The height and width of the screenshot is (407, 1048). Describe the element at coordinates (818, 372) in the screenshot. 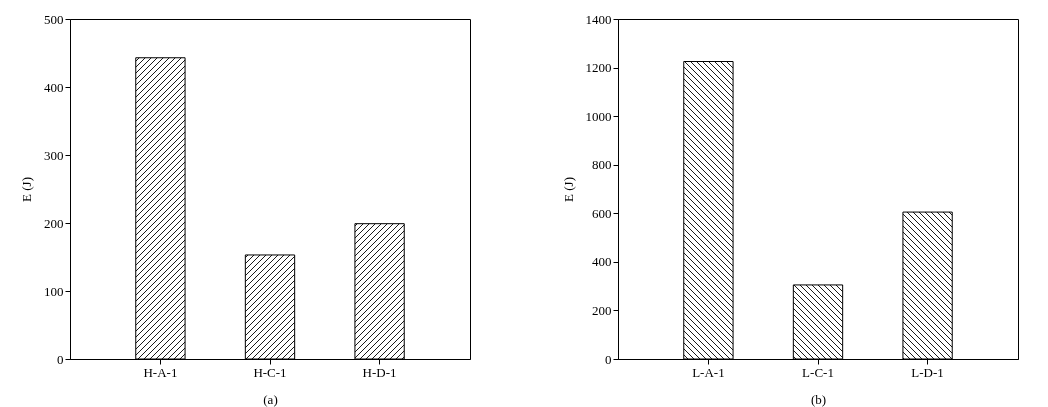

I see `x-tick-label: L-C-1` at that location.